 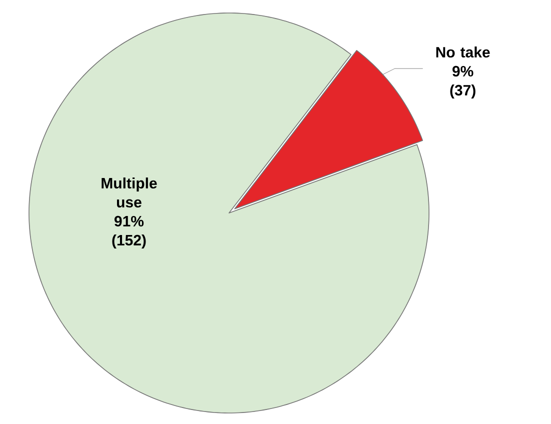 I want to click on text: (37), so click(x=463, y=91).